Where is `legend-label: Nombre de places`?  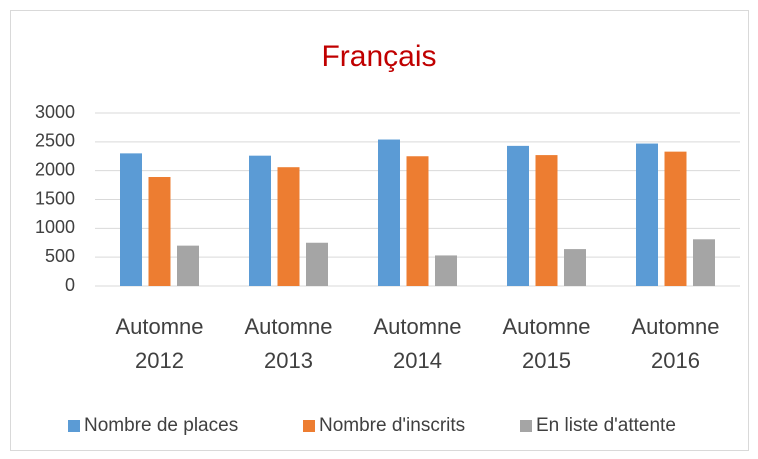 legend-label: Nombre de places is located at coordinates (161, 425).